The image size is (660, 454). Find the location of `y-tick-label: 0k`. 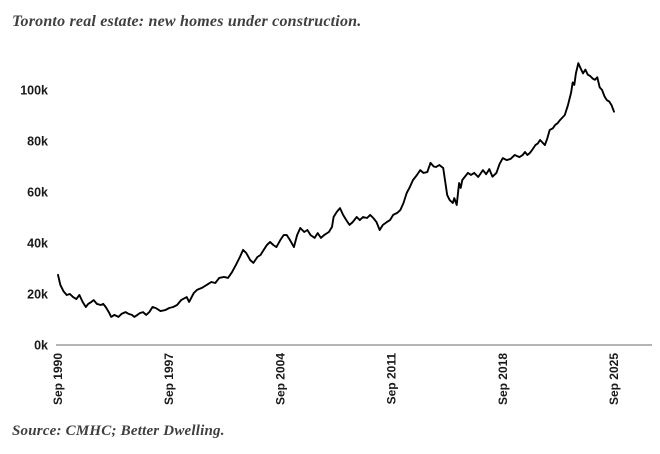

y-tick-label: 0k is located at coordinates (41, 346).